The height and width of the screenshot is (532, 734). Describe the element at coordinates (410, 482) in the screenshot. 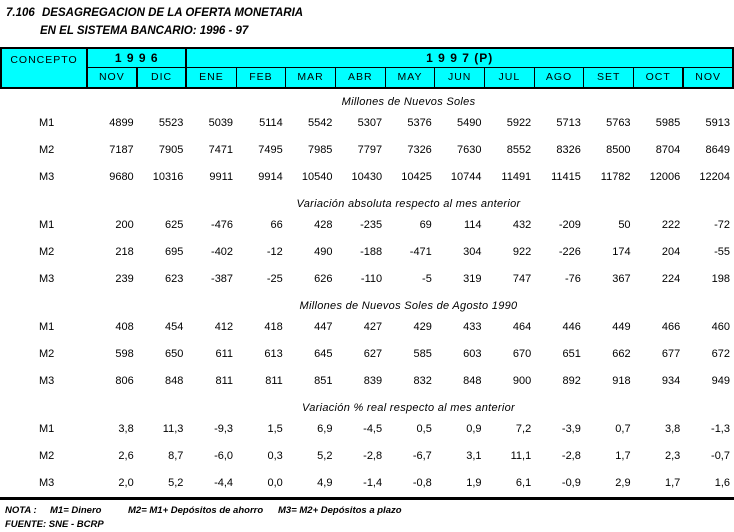

I see `value-m3-may-1997: -0,8` at that location.